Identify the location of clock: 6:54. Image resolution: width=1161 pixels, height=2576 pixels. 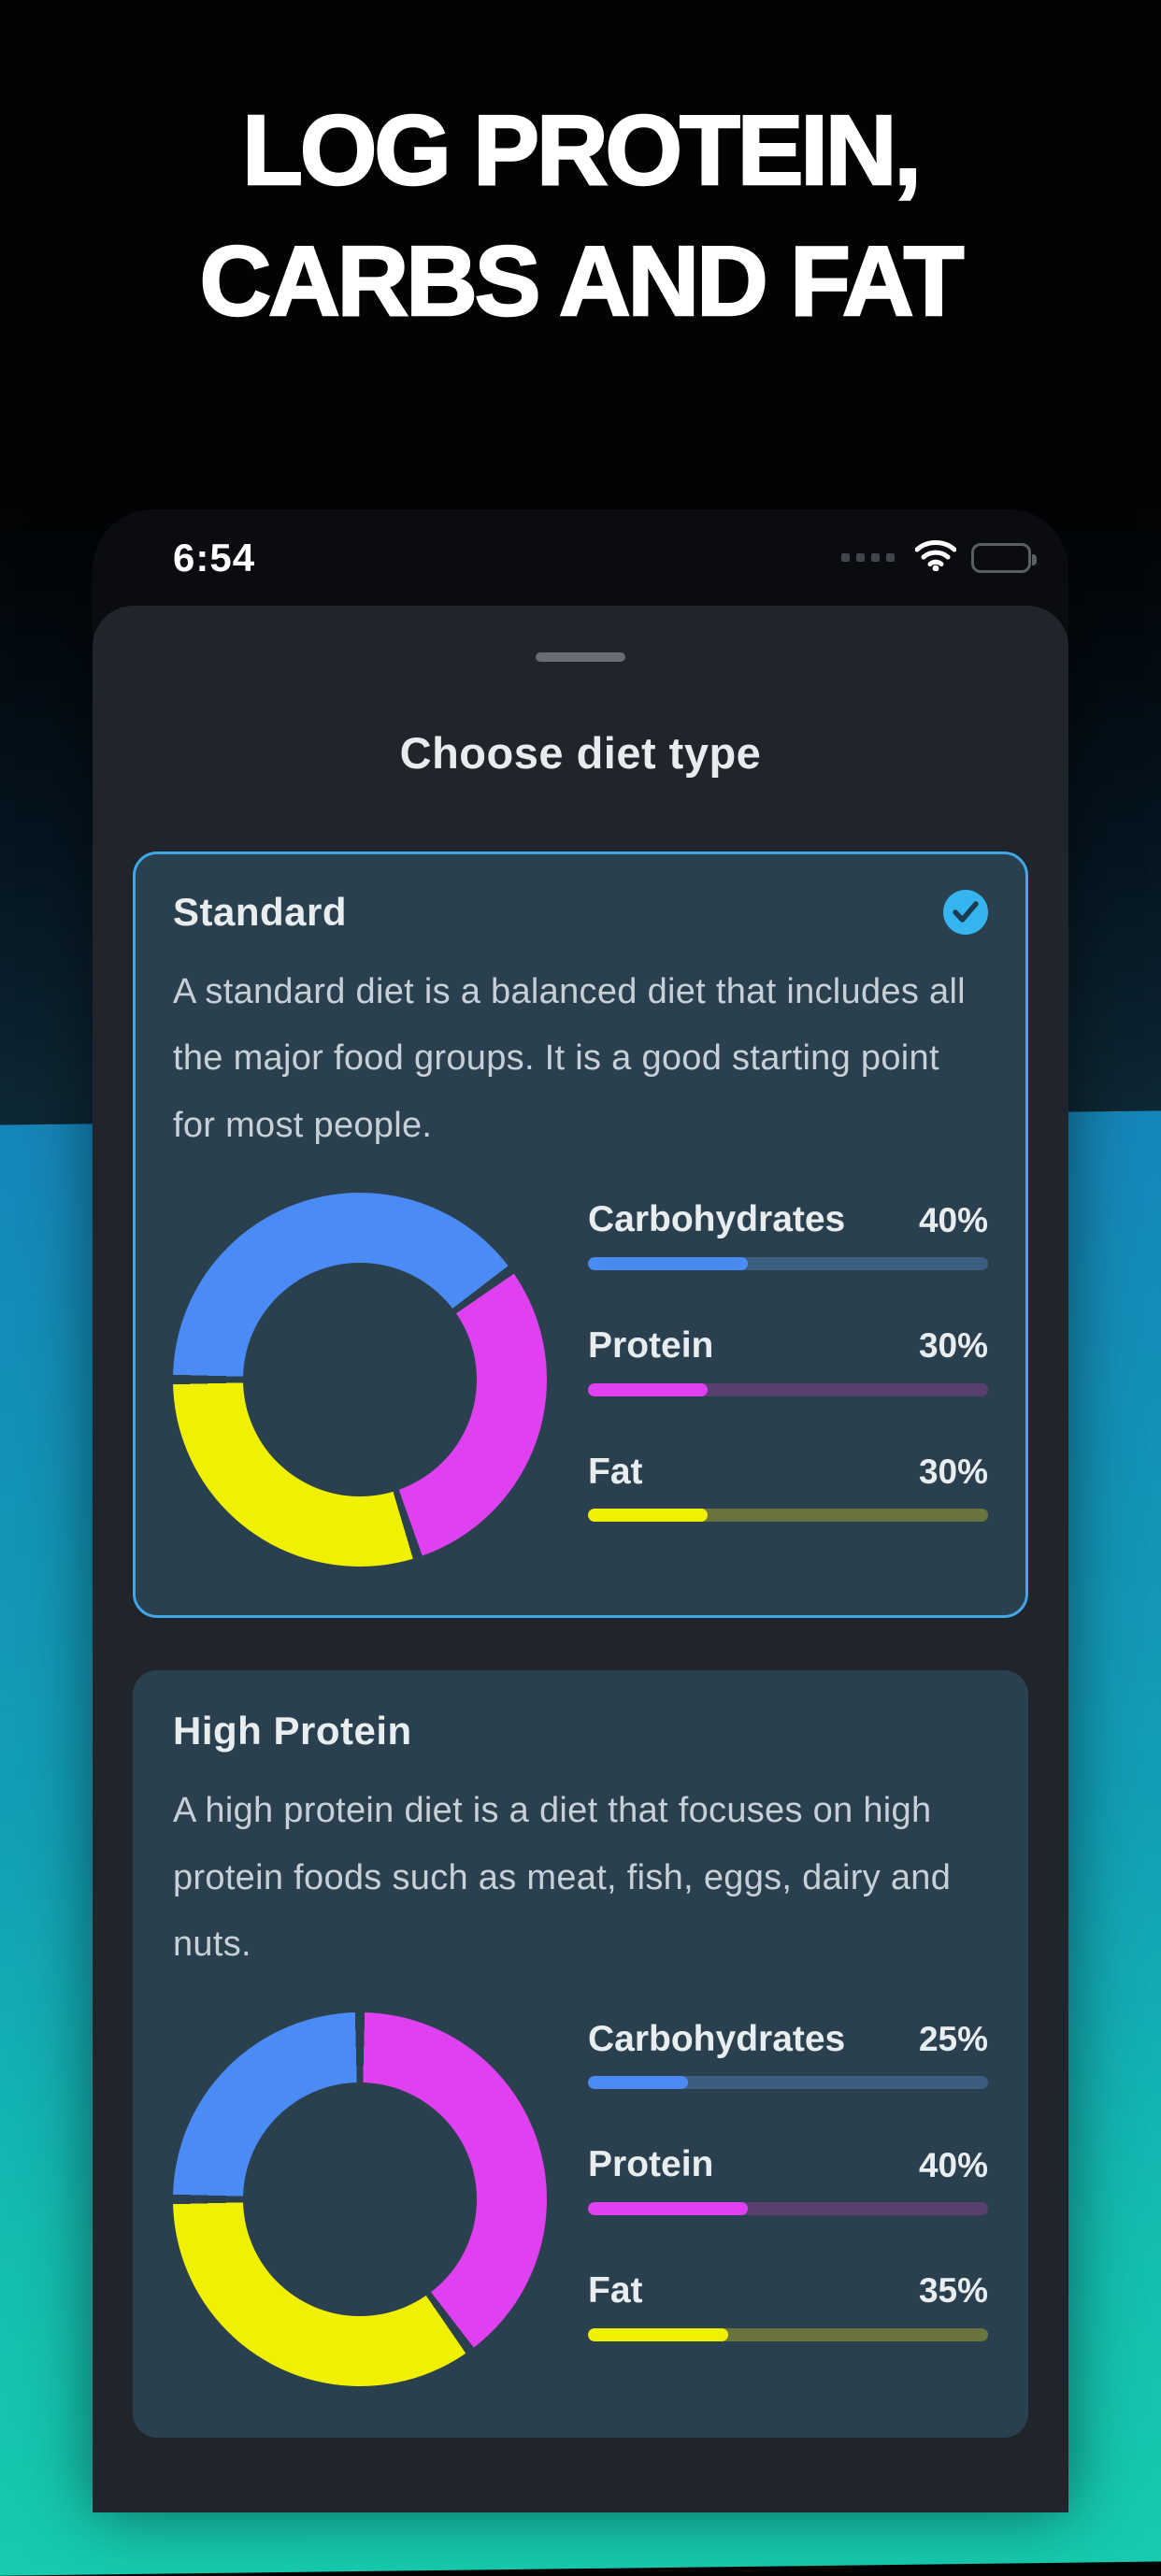
(214, 557).